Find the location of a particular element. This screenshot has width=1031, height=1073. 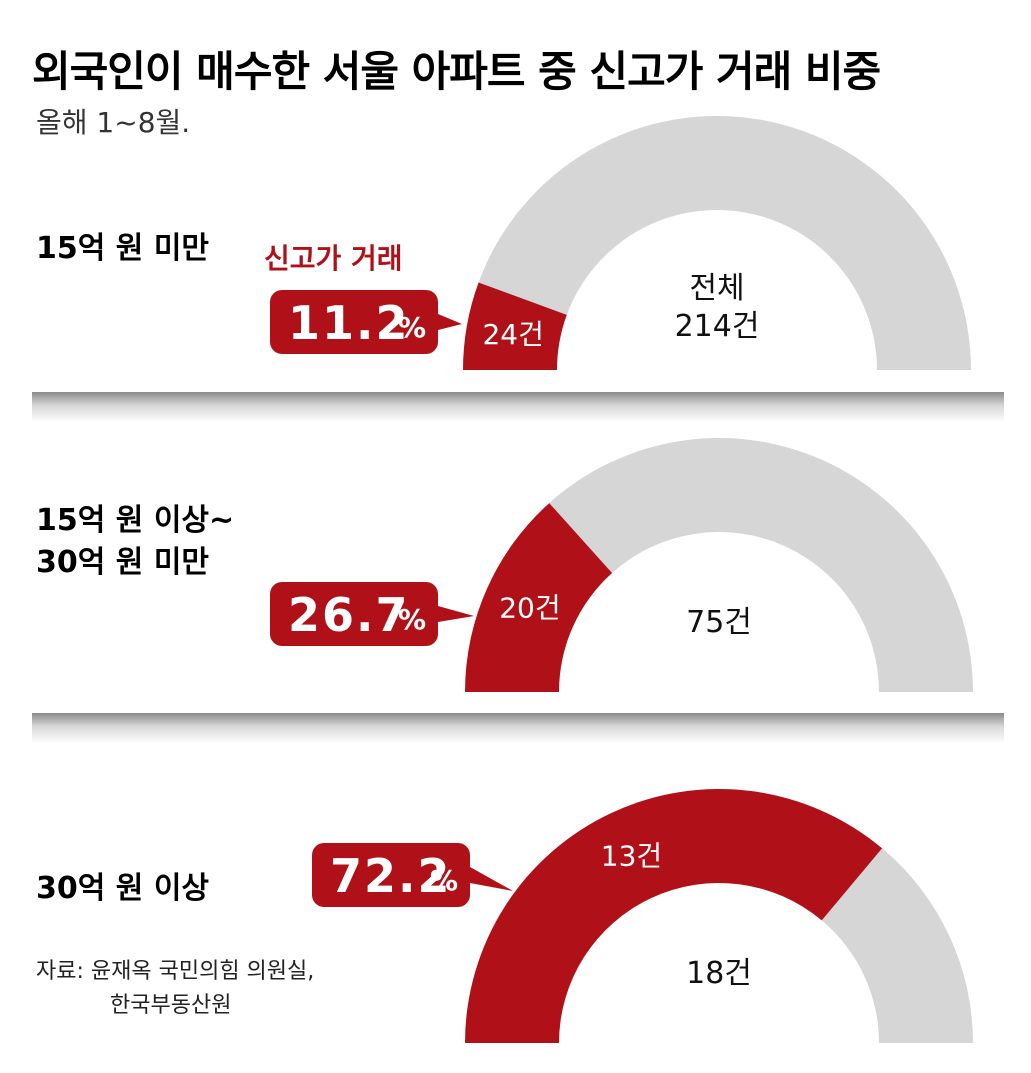

category-label: 15억 원 미만 is located at coordinates (122, 248).